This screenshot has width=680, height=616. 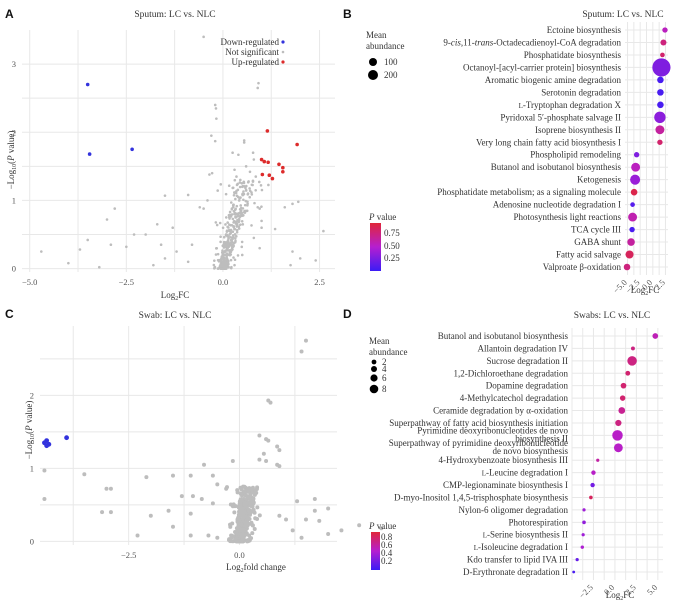 What do you see at coordinates (515, 572) in the screenshot?
I see `pathway-label: D-Erythronate degradation II` at bounding box center [515, 572].